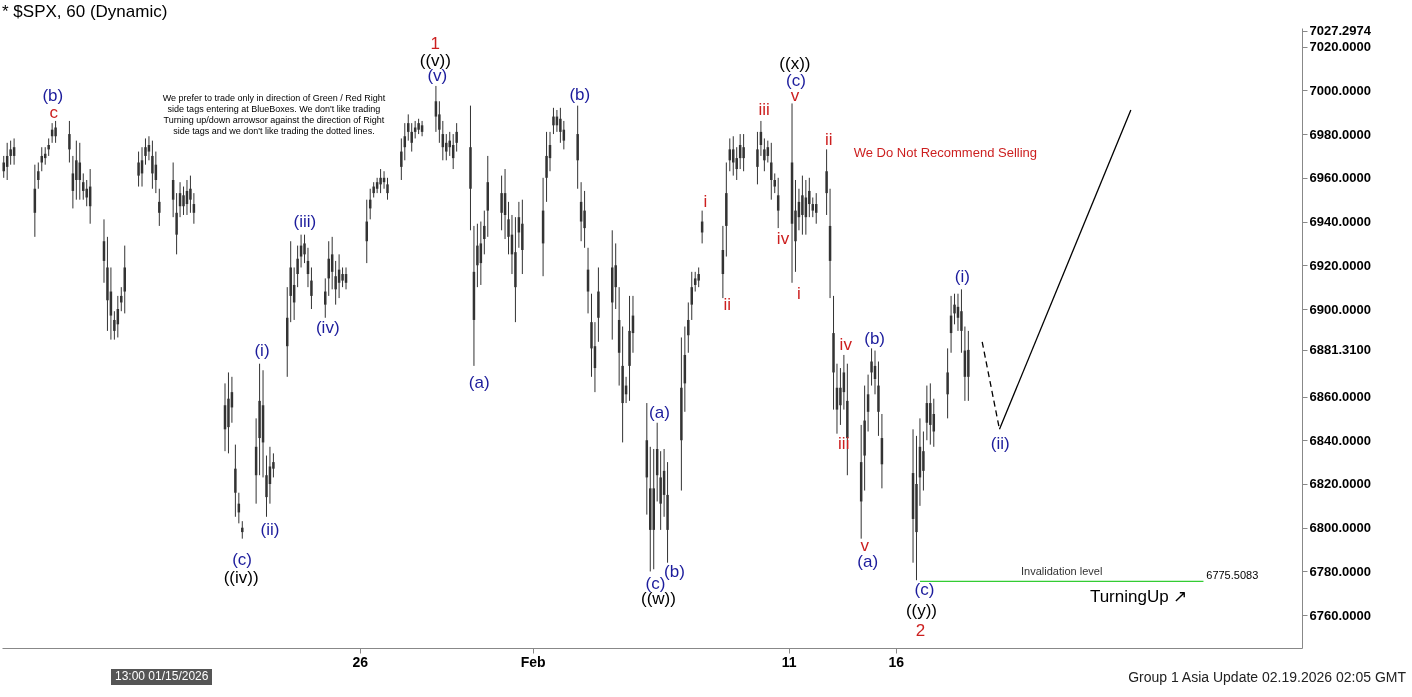 The image size is (1412, 697). What do you see at coordinates (920, 631) in the screenshot?
I see `annotation: 2` at bounding box center [920, 631].